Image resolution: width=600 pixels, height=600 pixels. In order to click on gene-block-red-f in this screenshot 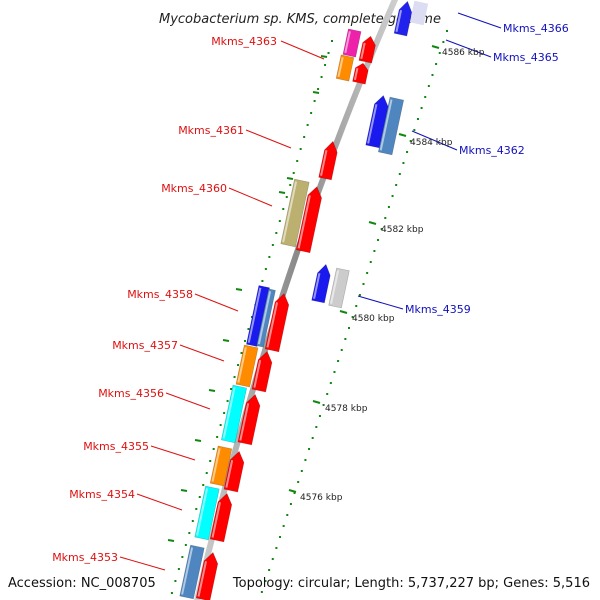, I will do `click(249, 420)`.